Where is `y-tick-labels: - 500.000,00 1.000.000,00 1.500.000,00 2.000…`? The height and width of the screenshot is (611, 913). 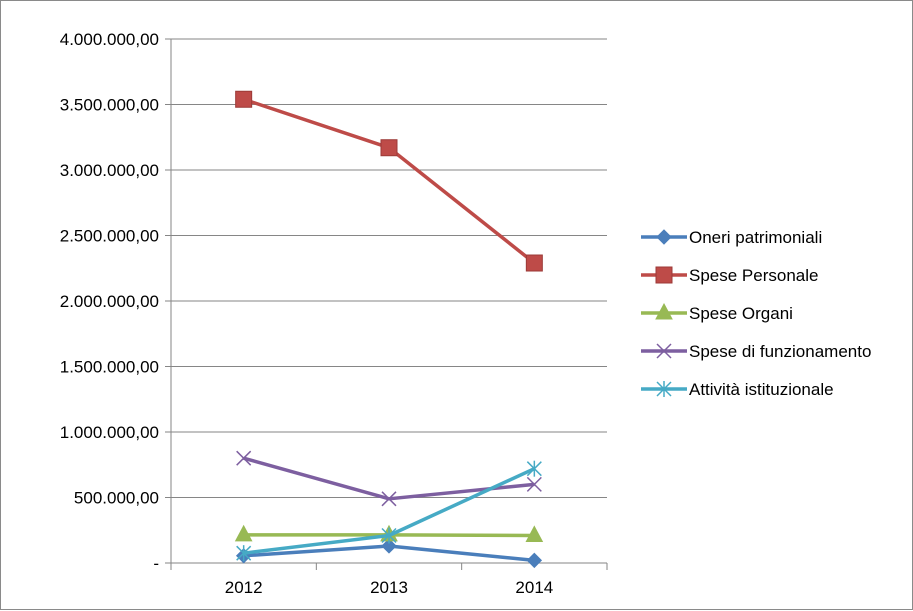
y-tick-labels: - 500.000,00 1.000.000,00 1.500.000,00 2.000… is located at coordinates (109, 301).